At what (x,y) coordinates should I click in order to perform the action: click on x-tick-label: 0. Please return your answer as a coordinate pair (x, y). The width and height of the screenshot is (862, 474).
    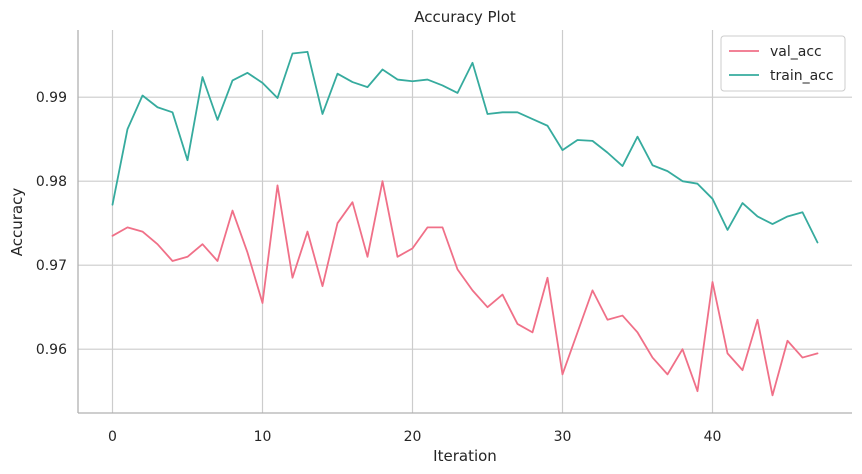
    Looking at the image, I should click on (112, 437).